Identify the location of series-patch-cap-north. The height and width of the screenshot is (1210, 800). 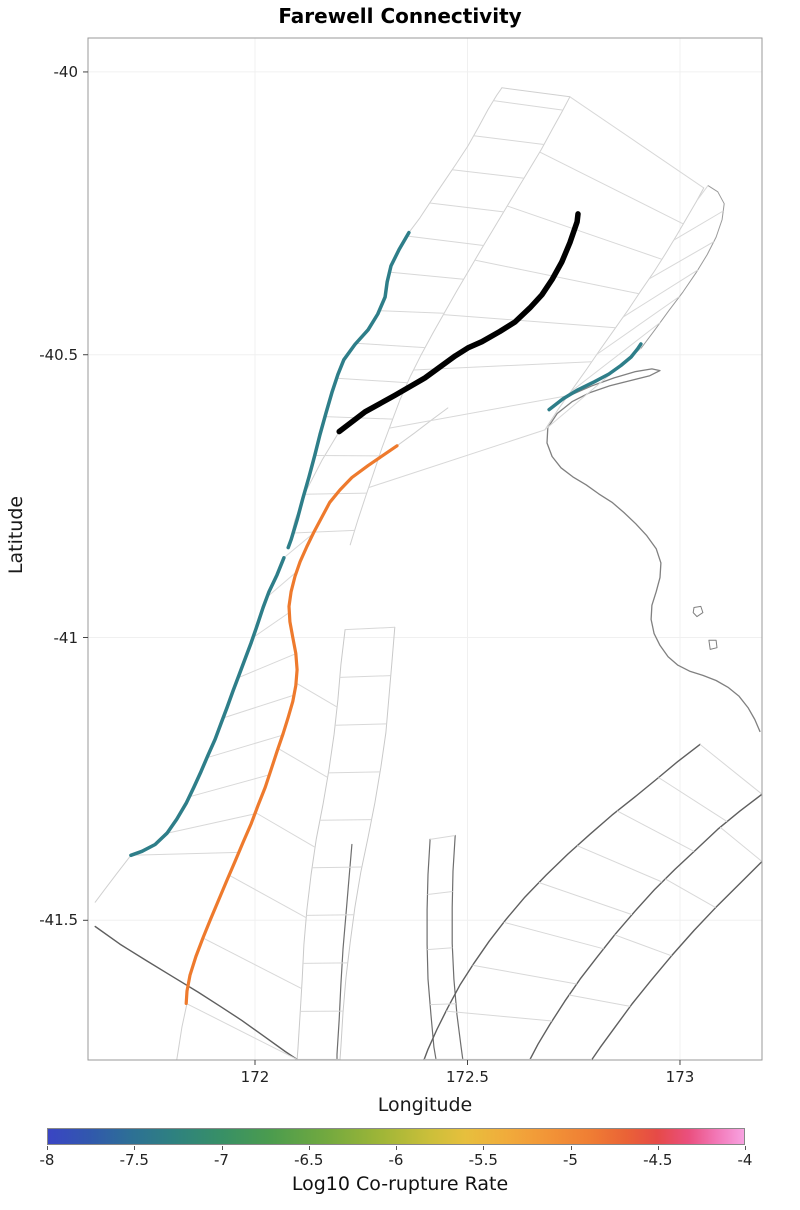
(536, 92).